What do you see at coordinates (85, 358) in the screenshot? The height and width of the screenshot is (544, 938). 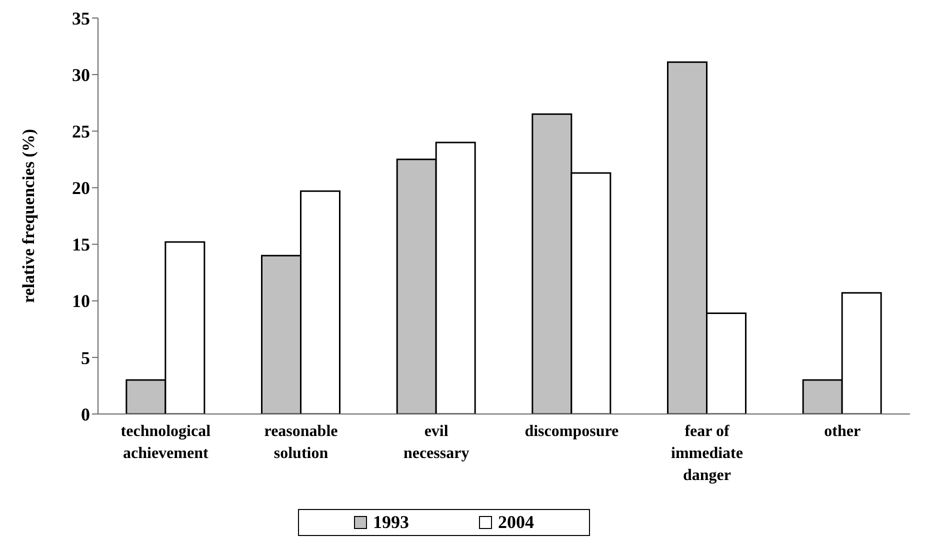 I see `y-tick-label: 5` at bounding box center [85, 358].